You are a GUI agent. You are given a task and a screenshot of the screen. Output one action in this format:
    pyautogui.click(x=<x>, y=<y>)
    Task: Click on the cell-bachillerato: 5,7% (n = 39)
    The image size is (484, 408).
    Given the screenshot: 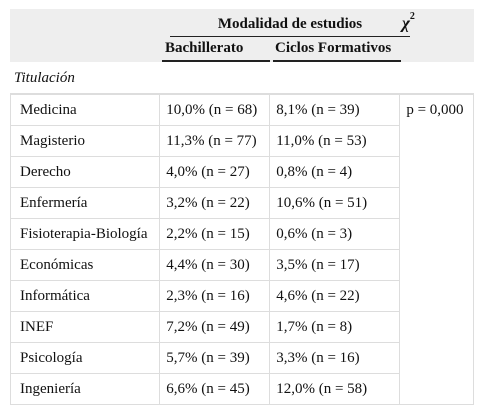 What is the action you would take?
    pyautogui.click(x=215, y=358)
    